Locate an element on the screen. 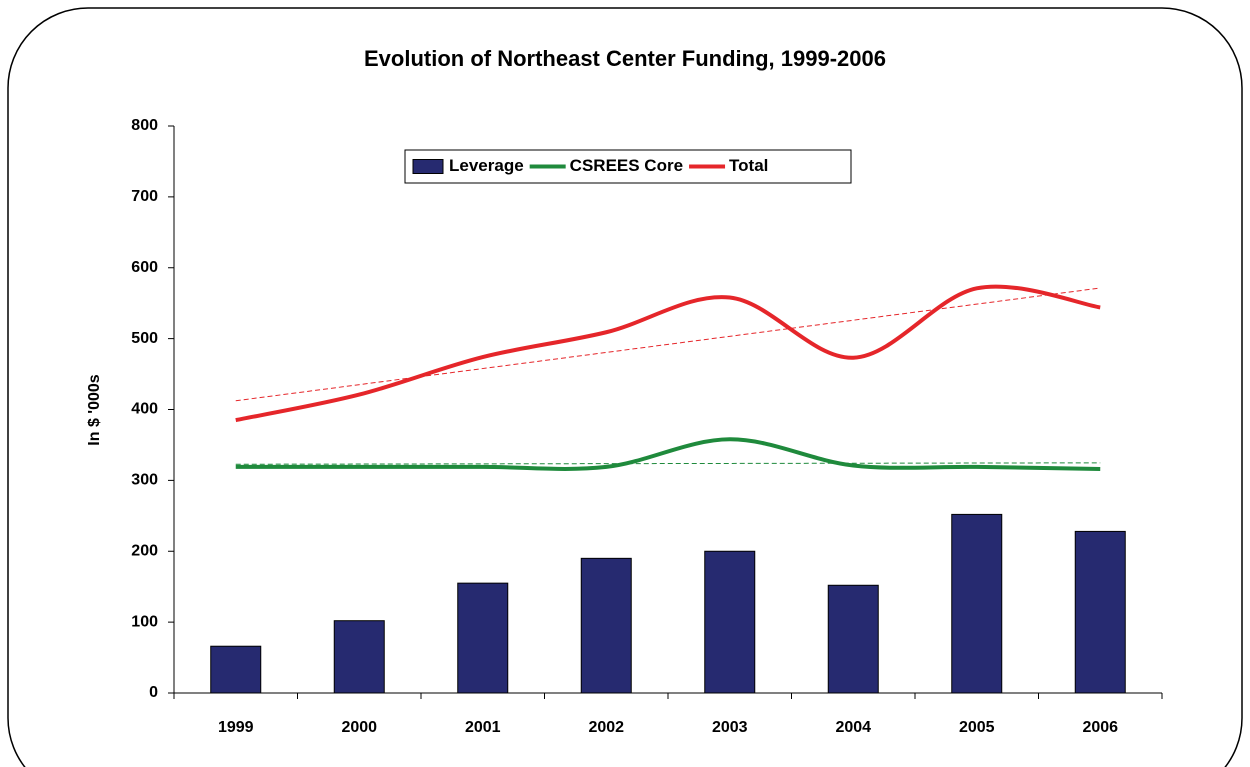 The height and width of the screenshot is (767, 1250). y-tick-label: 200 is located at coordinates (144, 550).